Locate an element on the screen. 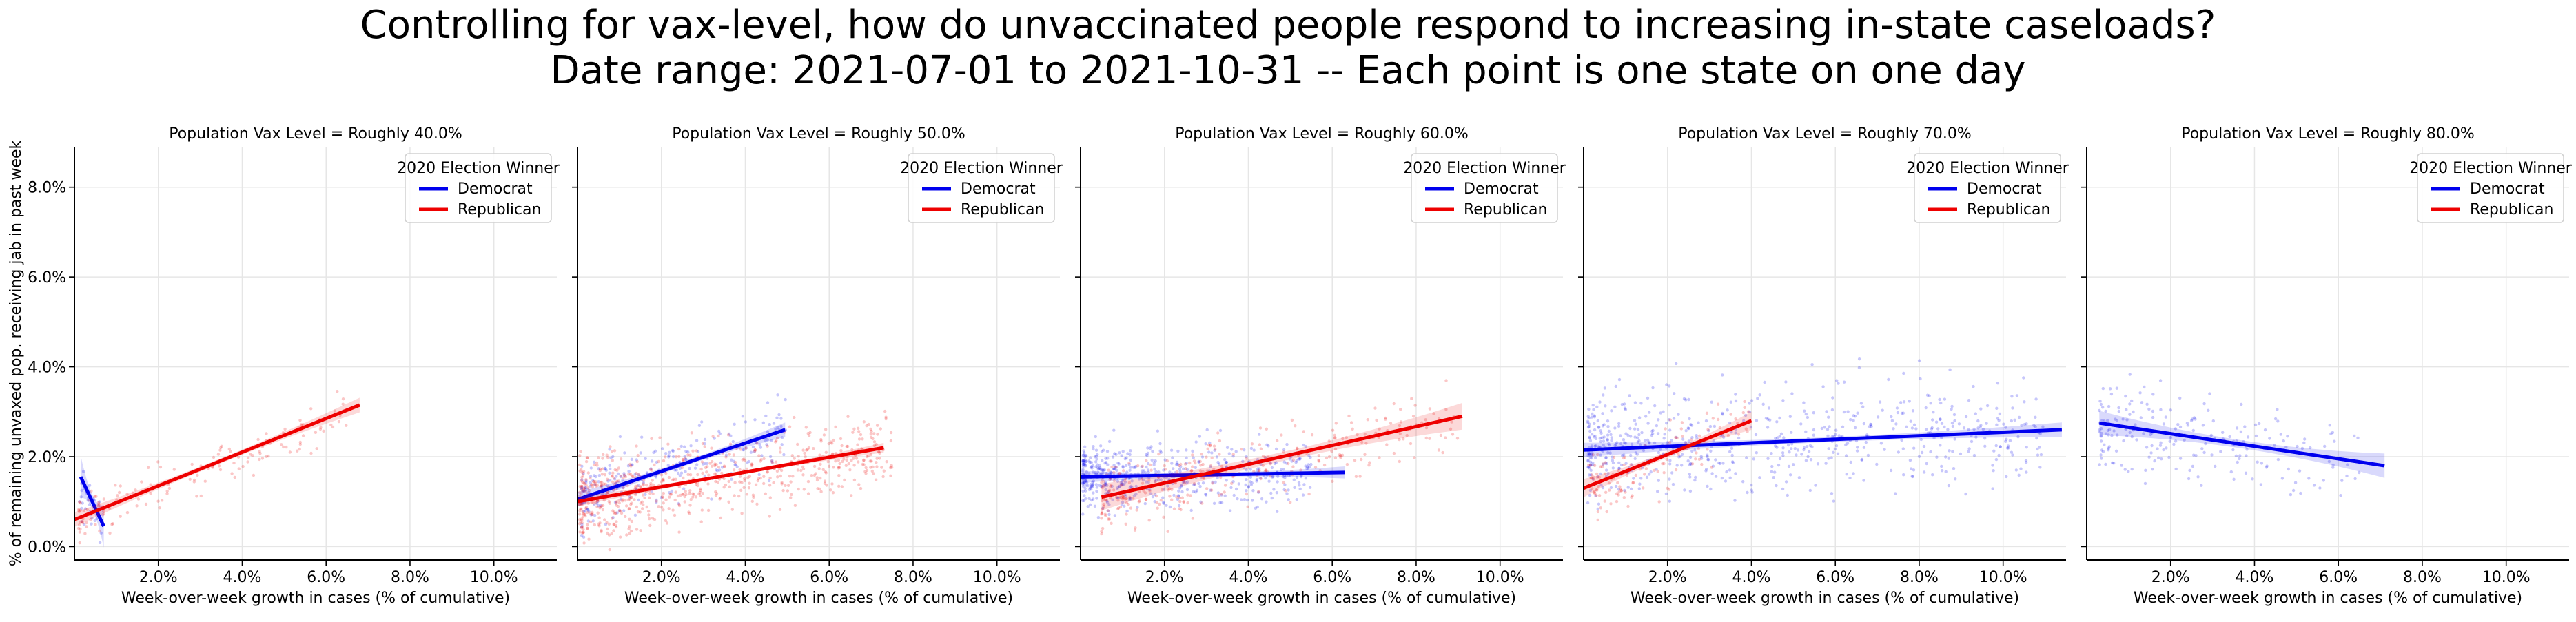 This screenshot has height=622, width=2576. x-tick-label: 6.0% is located at coordinates (2338, 577).